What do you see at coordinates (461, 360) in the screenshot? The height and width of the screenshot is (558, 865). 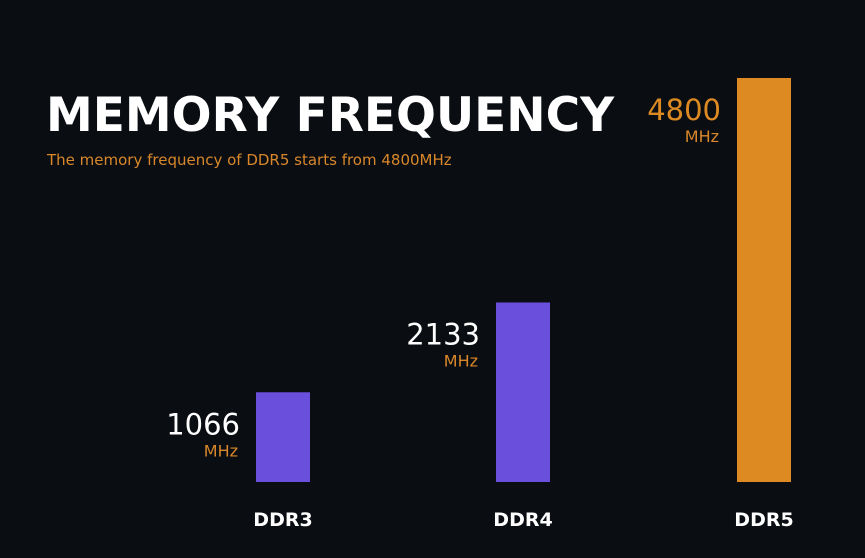 I see `unit-label-ddr4: MHz` at bounding box center [461, 360].